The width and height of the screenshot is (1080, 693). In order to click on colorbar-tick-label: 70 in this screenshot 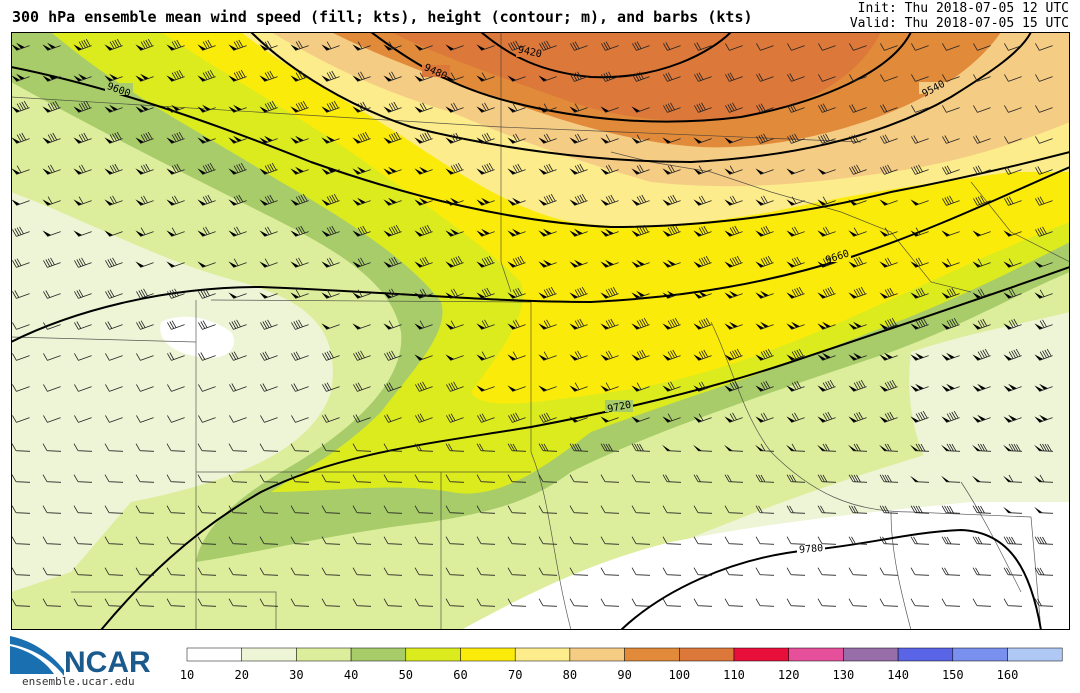, I will do `click(515, 675)`.